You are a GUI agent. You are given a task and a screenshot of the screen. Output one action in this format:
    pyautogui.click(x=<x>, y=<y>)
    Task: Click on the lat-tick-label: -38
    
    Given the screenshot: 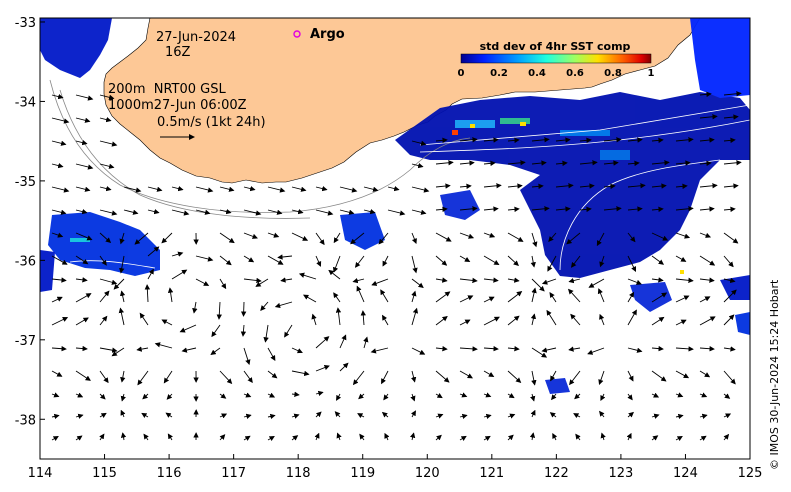 What is the action you would take?
    pyautogui.click(x=25, y=420)
    